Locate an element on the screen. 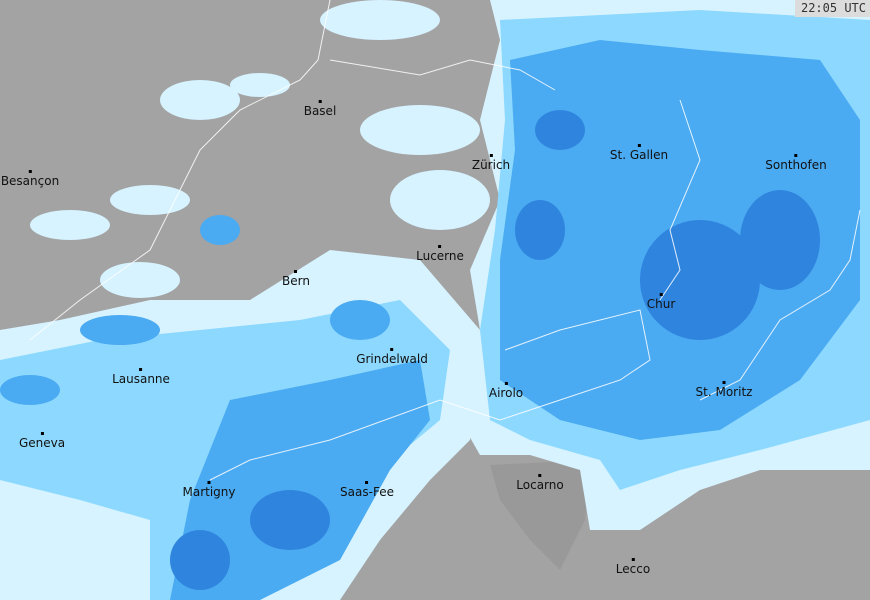  city-st-moritz: St. Moritz is located at coordinates (724, 390).